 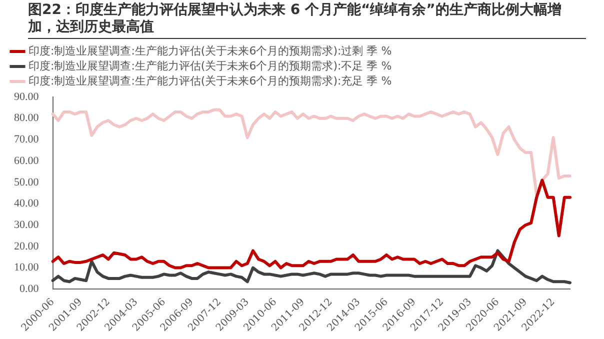 What do you see at coordinates (30, 289) in the screenshot?
I see `y-tick-label: 0.00` at bounding box center [30, 289].